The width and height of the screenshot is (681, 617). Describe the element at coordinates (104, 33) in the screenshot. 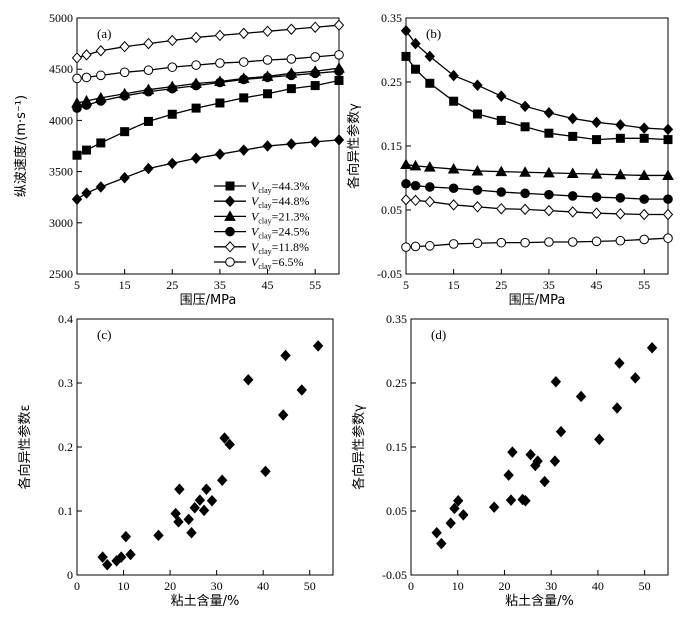

I see `panel-label-a: (a)` at that location.